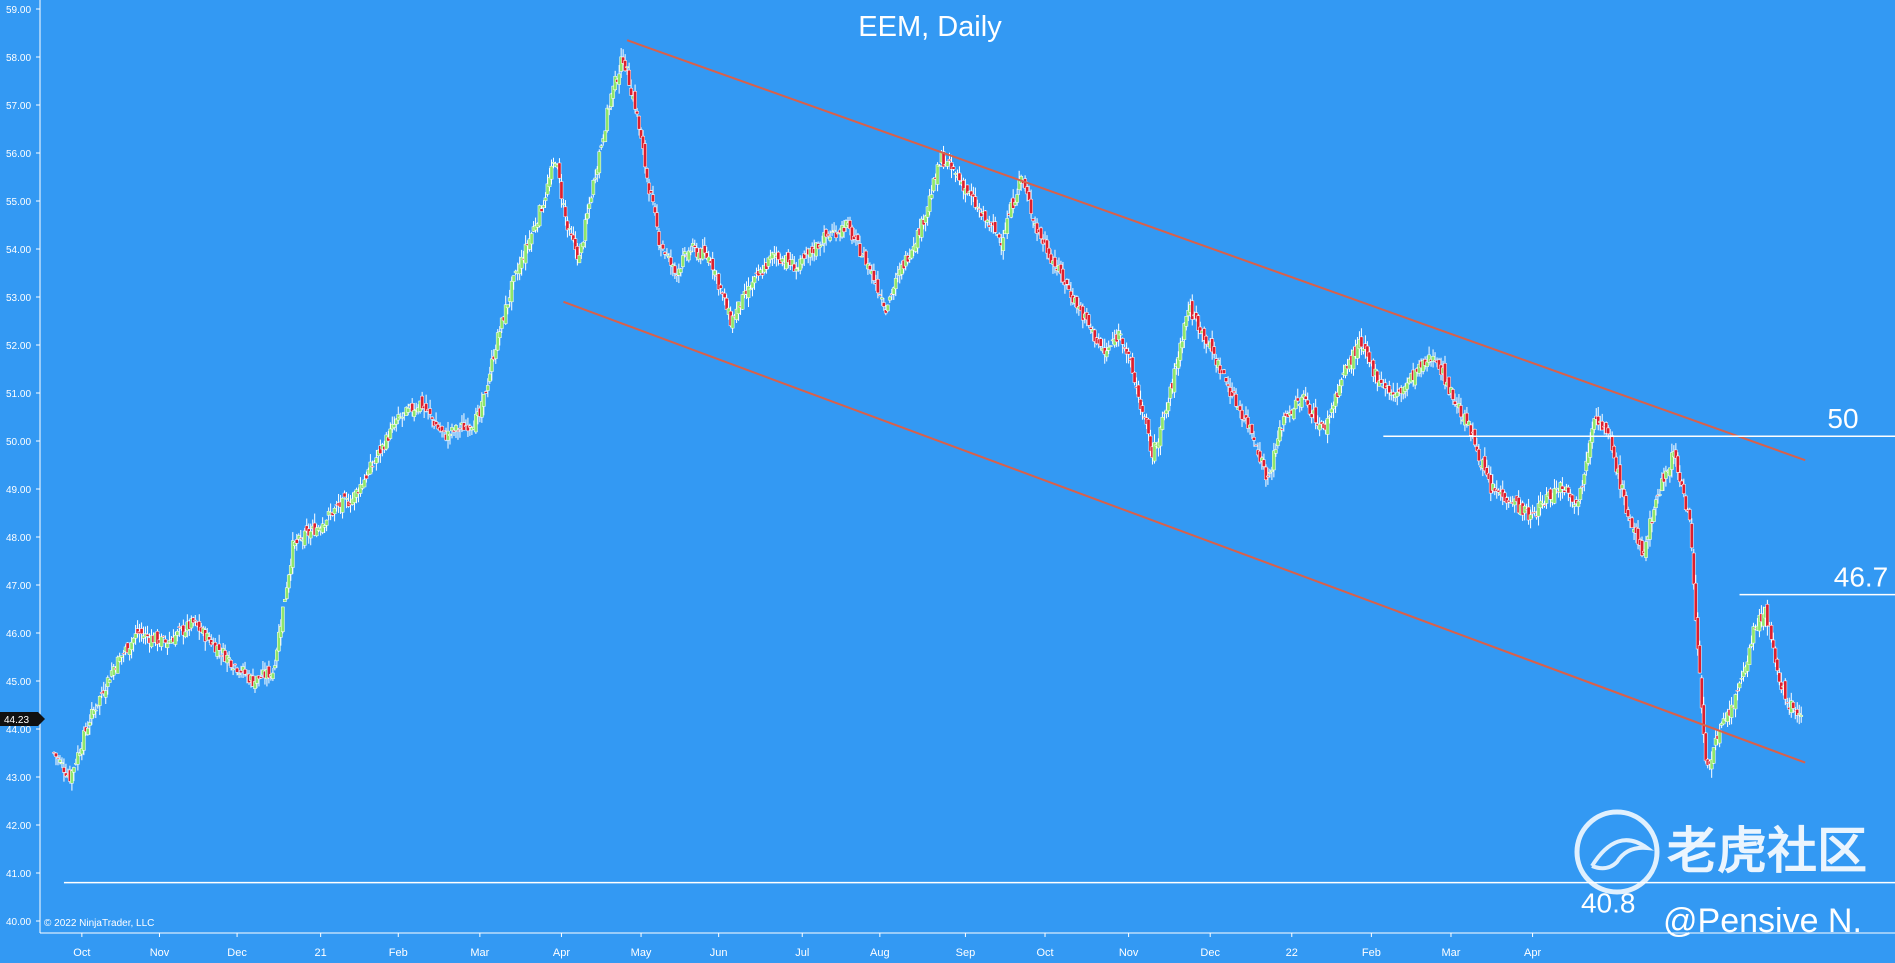 The image size is (1895, 963). I want to click on y-tick-label: 54.00, so click(18, 250).